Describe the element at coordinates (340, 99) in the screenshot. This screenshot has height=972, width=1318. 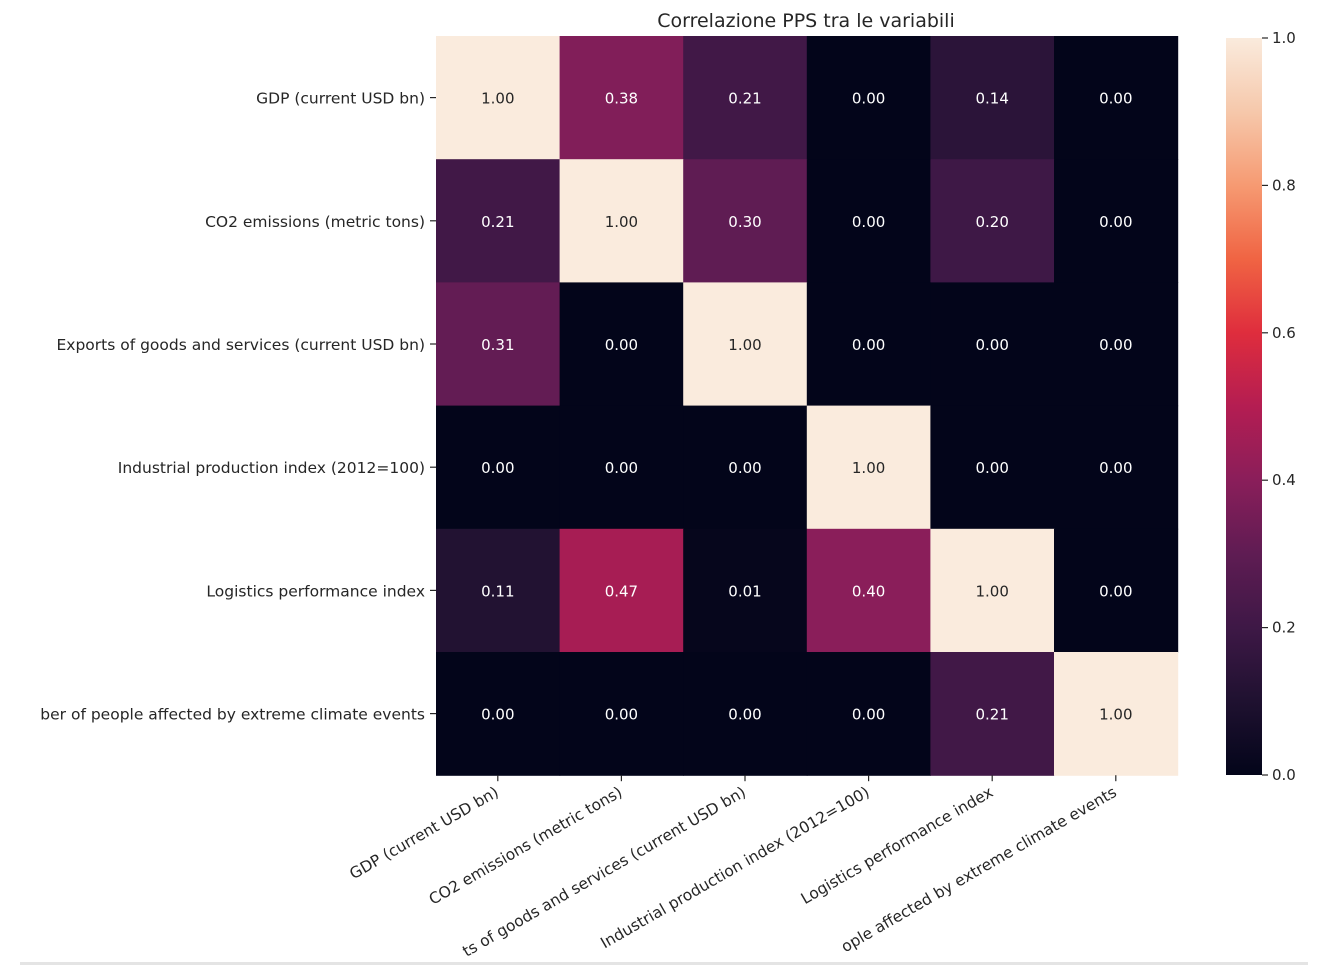
I see `row-label: GDP (current USD bn)` at that location.